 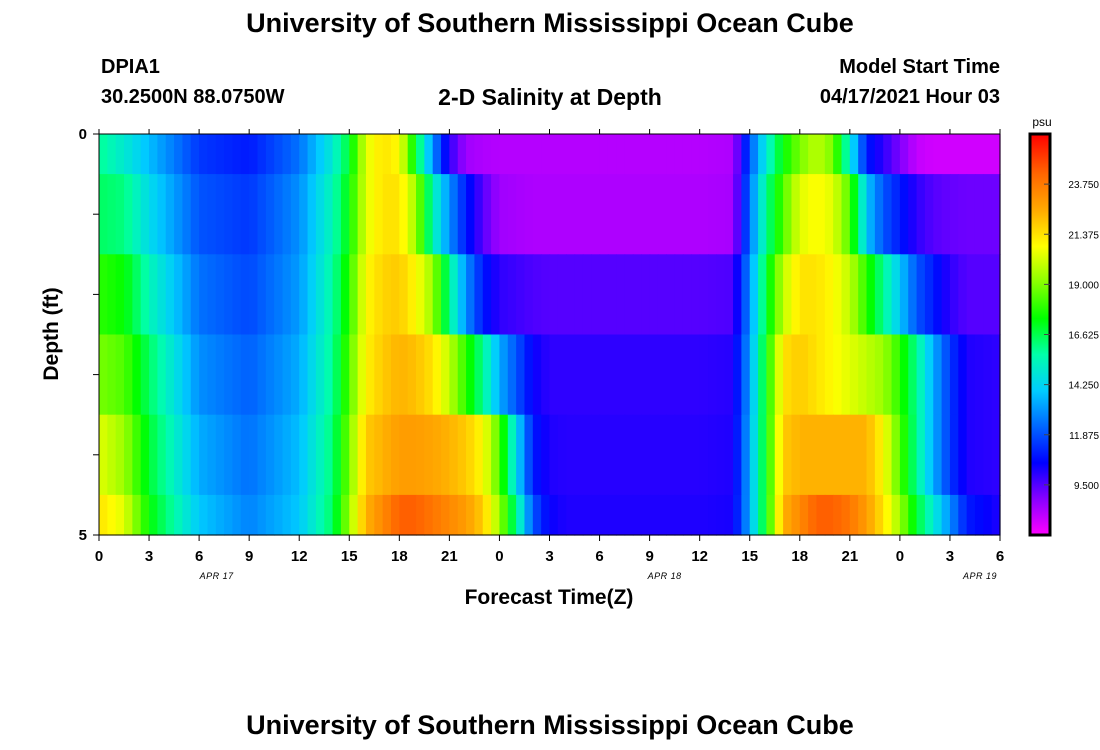 What do you see at coordinates (449, 556) in the screenshot?
I see `x-tick-label: 21` at bounding box center [449, 556].